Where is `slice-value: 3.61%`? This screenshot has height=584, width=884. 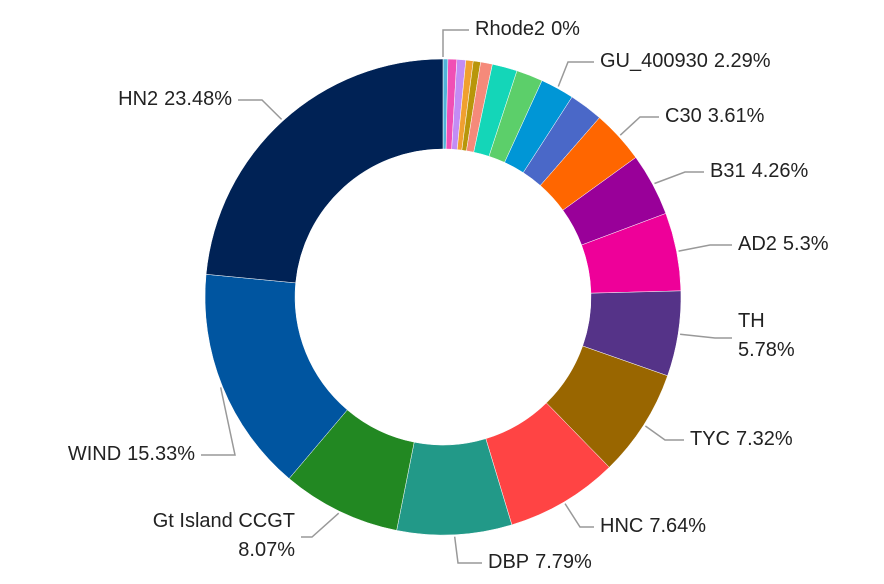
slice-value: 3.61% is located at coordinates (736, 116).